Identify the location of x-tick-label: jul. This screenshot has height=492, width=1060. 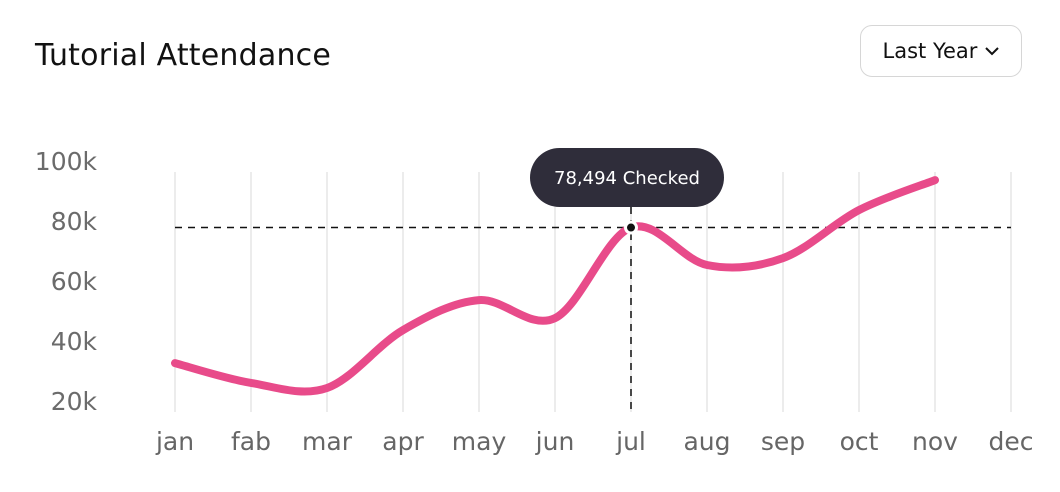
(630, 441).